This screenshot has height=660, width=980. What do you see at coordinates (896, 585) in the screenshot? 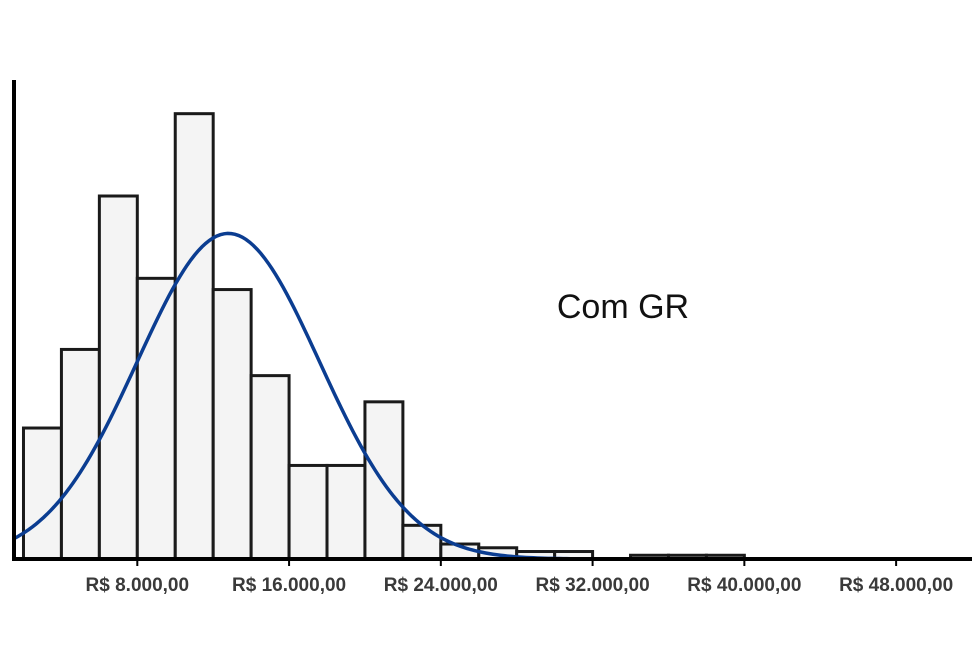
I see `x-tick-label: R$ 48.000,00` at bounding box center [896, 585].